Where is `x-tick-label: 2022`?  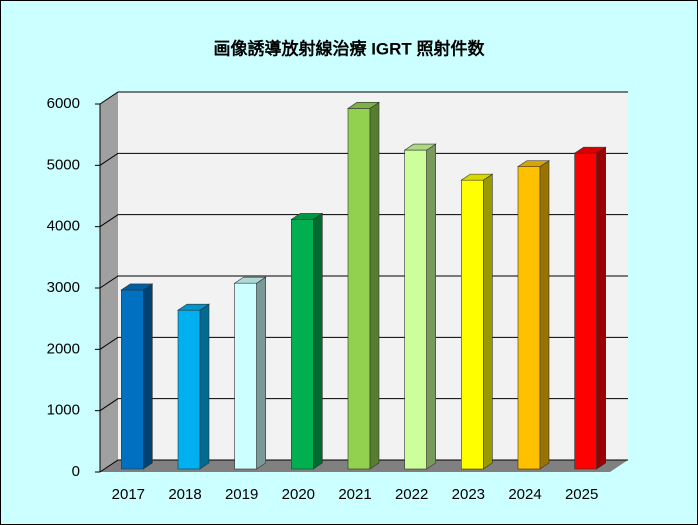
x-tick-label: 2022 is located at coordinates (411, 494).